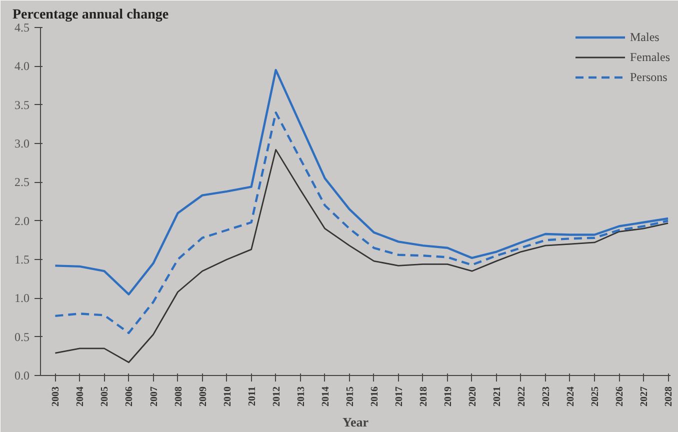 The image size is (678, 432). What do you see at coordinates (374, 396) in the screenshot?
I see `x-tick-label: 2016` at bounding box center [374, 396].